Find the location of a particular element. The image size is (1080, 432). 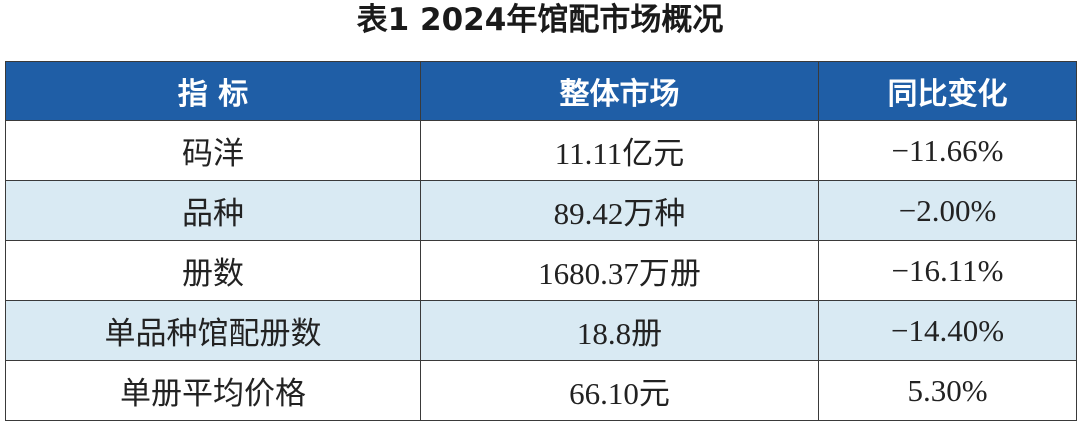

table-cell: −14.40% is located at coordinates (947, 330).